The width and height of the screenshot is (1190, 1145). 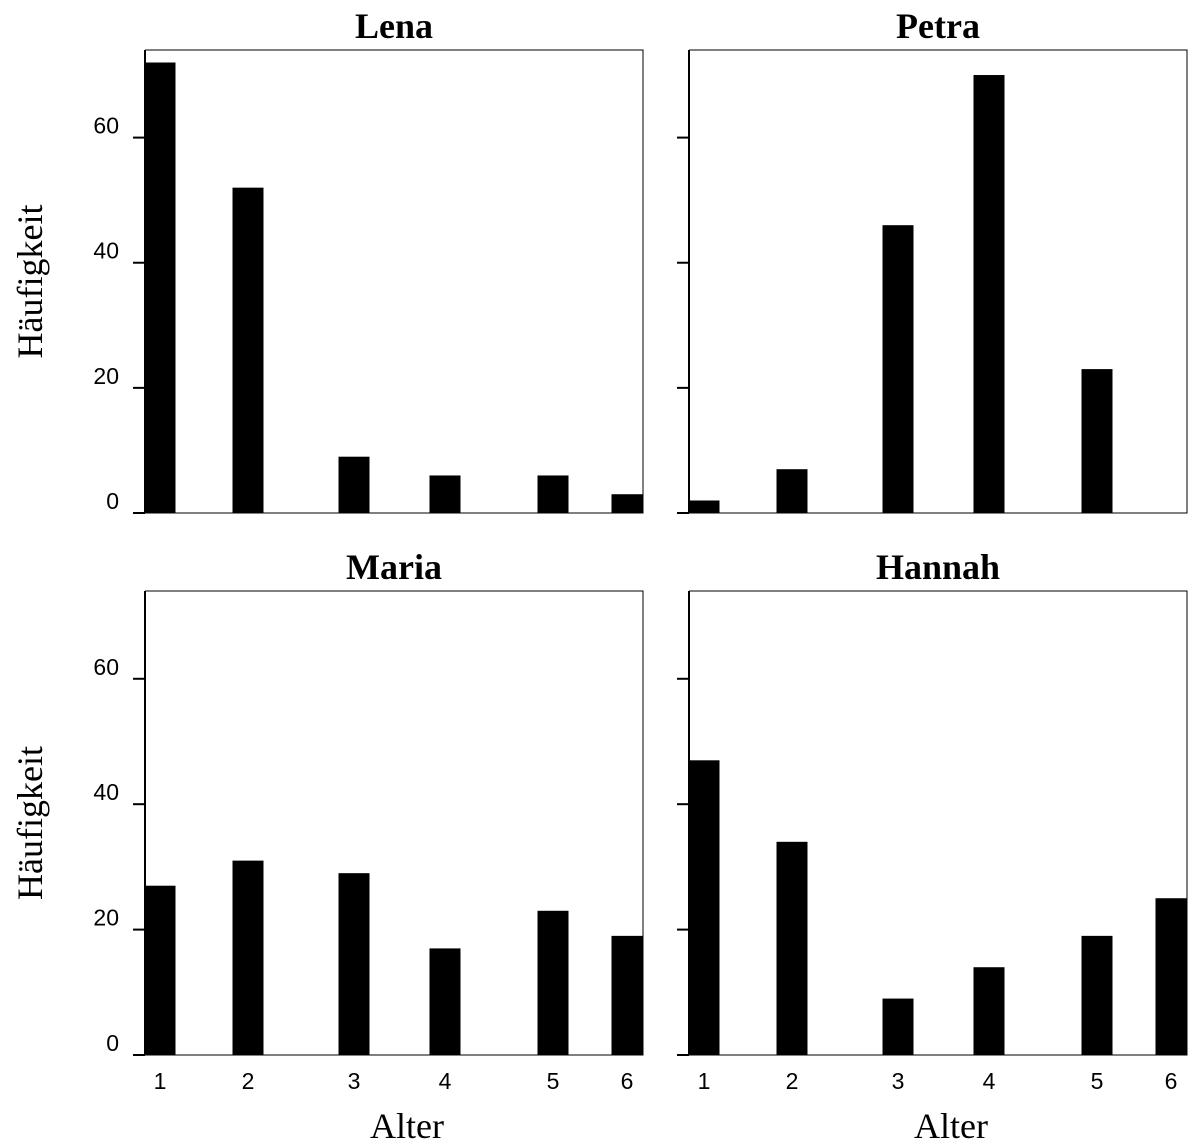 I want to click on y-tick-label-lena: 0, so click(x=112, y=501).